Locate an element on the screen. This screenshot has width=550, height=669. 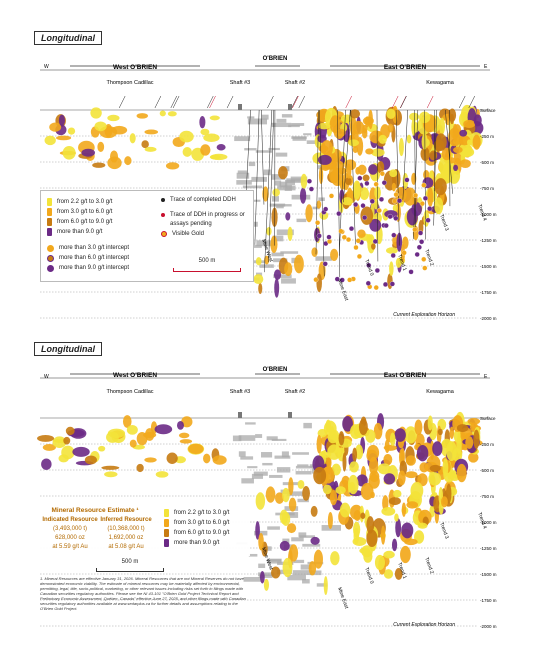
ddh-completed-icon is located at coordinates (163, 200).